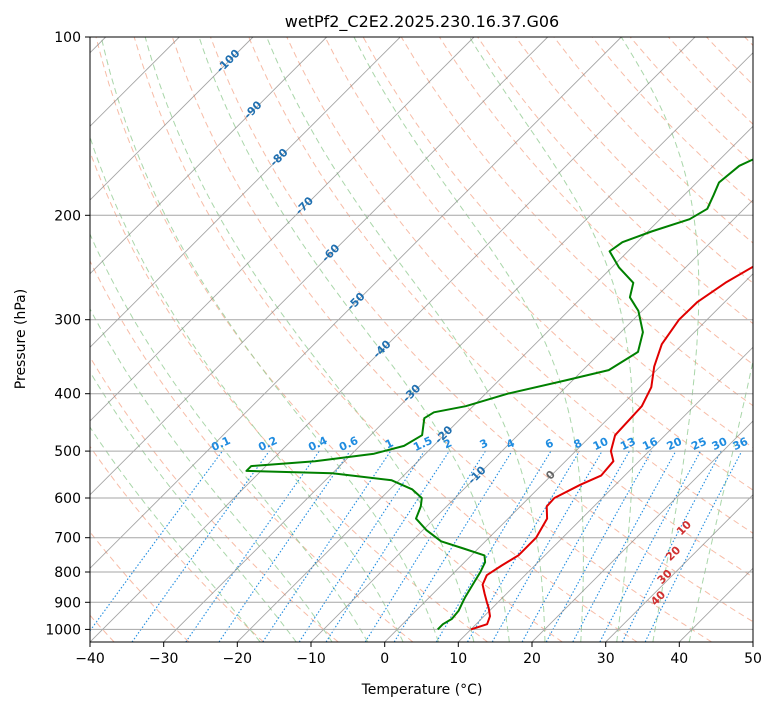 The width and height of the screenshot is (775, 712). Describe the element at coordinates (67, 603) in the screenshot. I see `y-tick-label: 900` at that location.